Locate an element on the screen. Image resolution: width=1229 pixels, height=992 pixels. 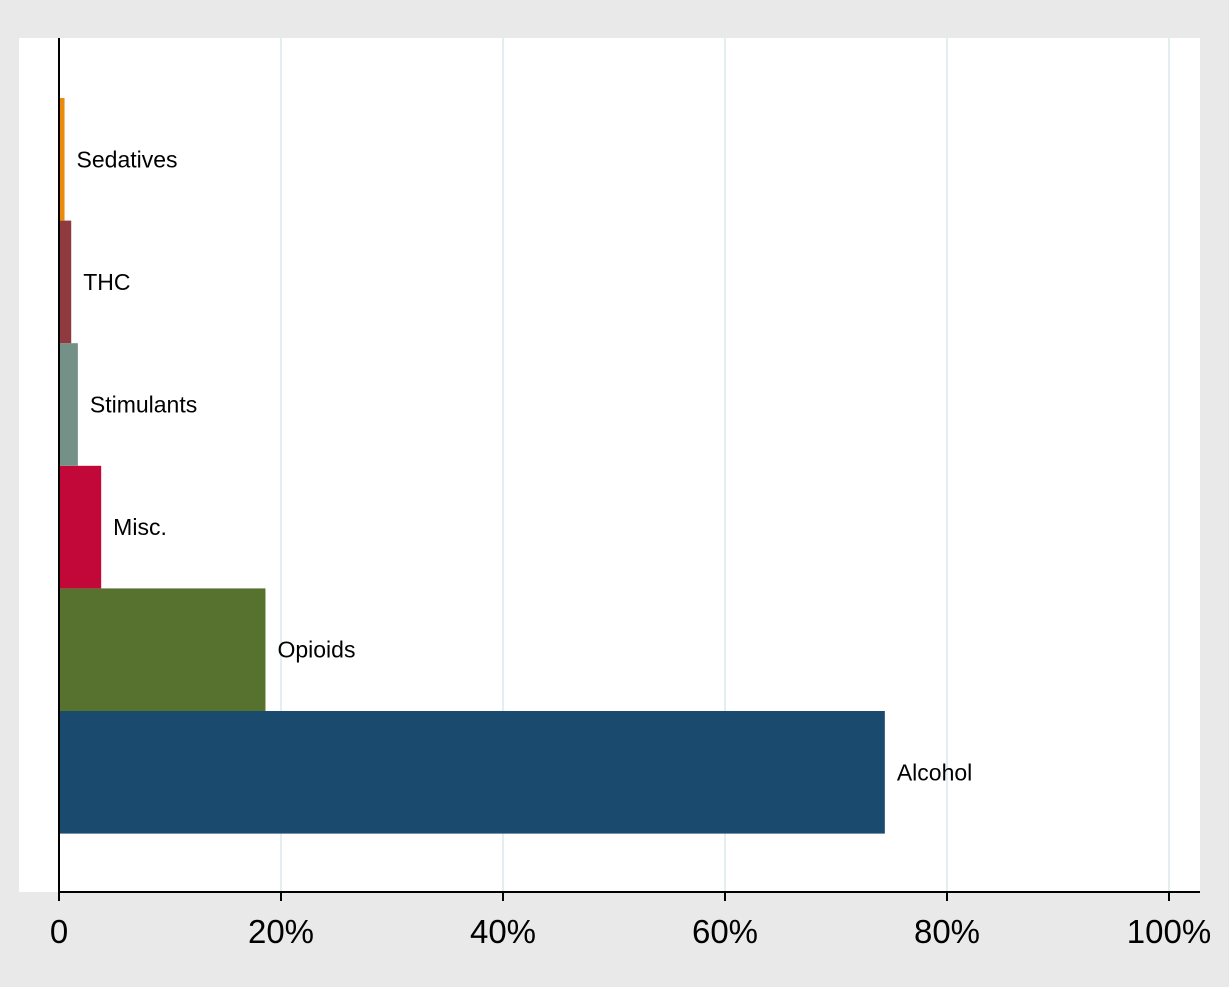
bar-label: Alcohol is located at coordinates (934, 772).